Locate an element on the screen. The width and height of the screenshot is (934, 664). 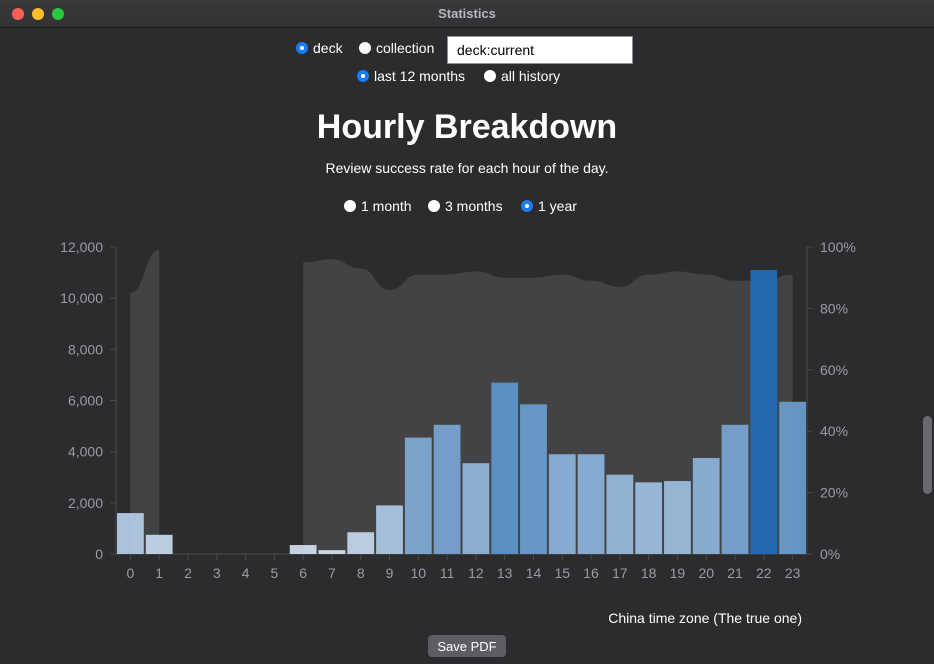
zoom-window-button is located at coordinates (58, 14).